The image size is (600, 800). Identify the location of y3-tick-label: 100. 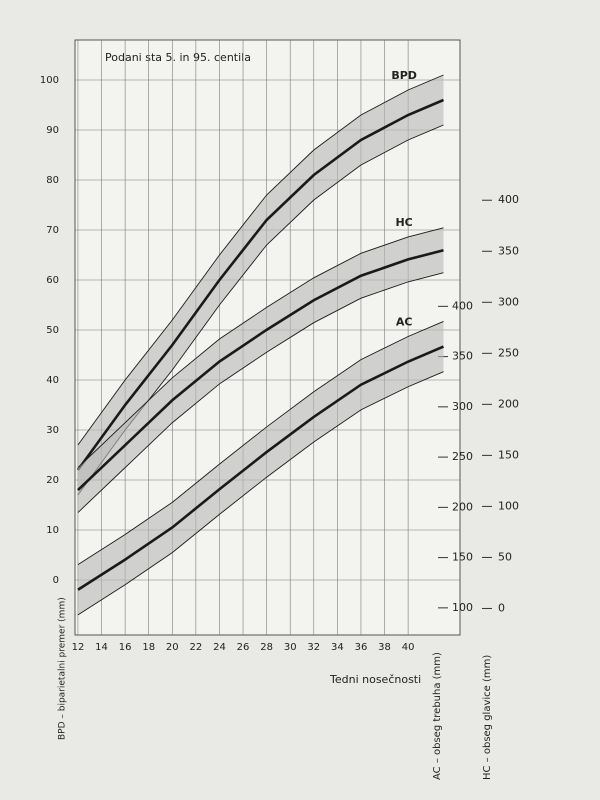
(508, 505).